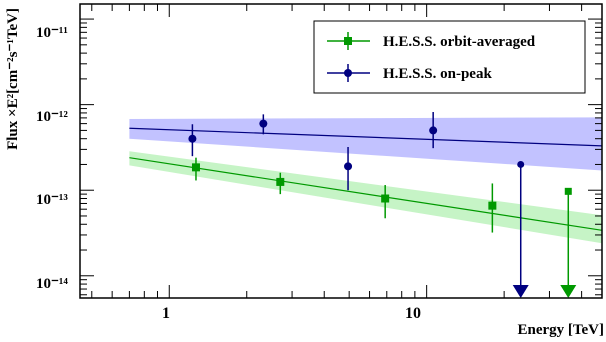 This screenshot has width=606, height=342. What do you see at coordinates (560, 330) in the screenshot?
I see `x-axis-label: Energy [TeV]` at bounding box center [560, 330].